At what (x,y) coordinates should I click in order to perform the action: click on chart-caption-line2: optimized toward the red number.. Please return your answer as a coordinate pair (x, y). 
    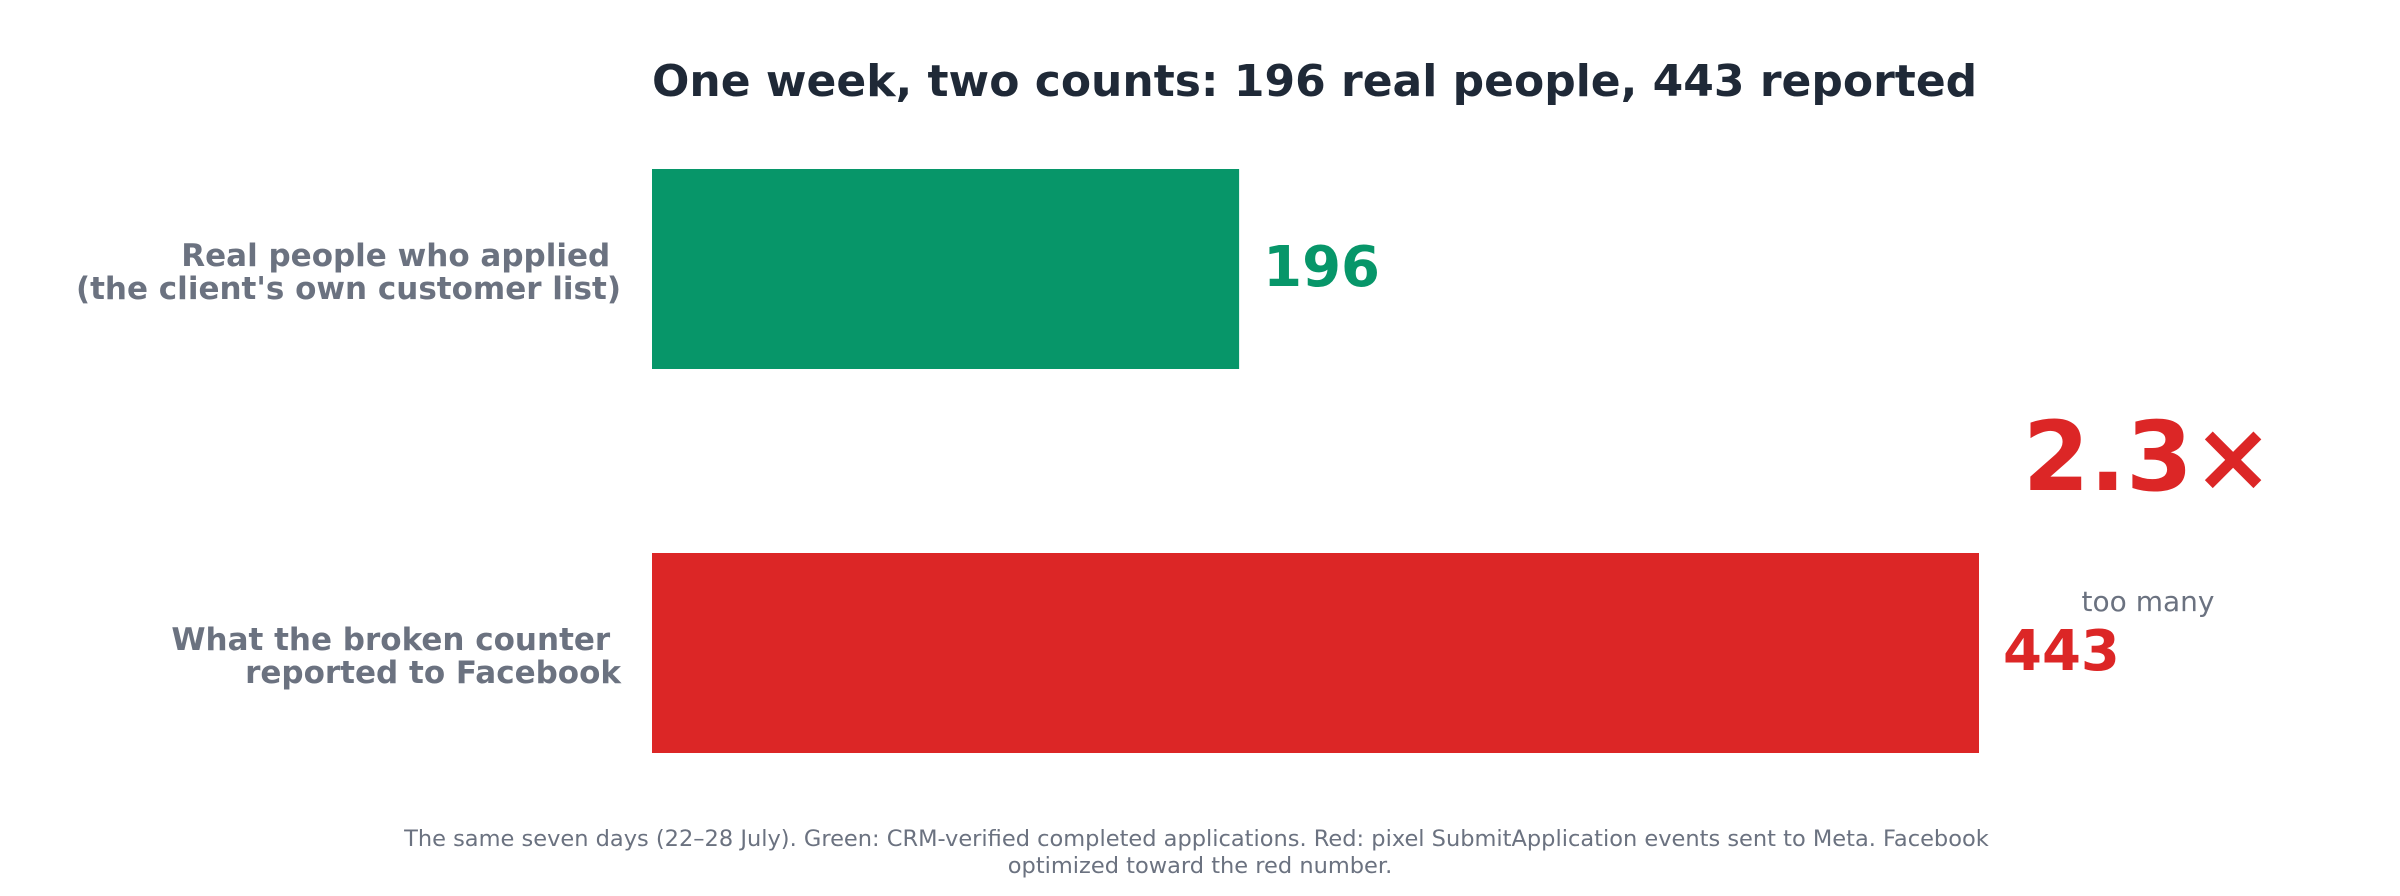
    Looking at the image, I should click on (1200, 866).